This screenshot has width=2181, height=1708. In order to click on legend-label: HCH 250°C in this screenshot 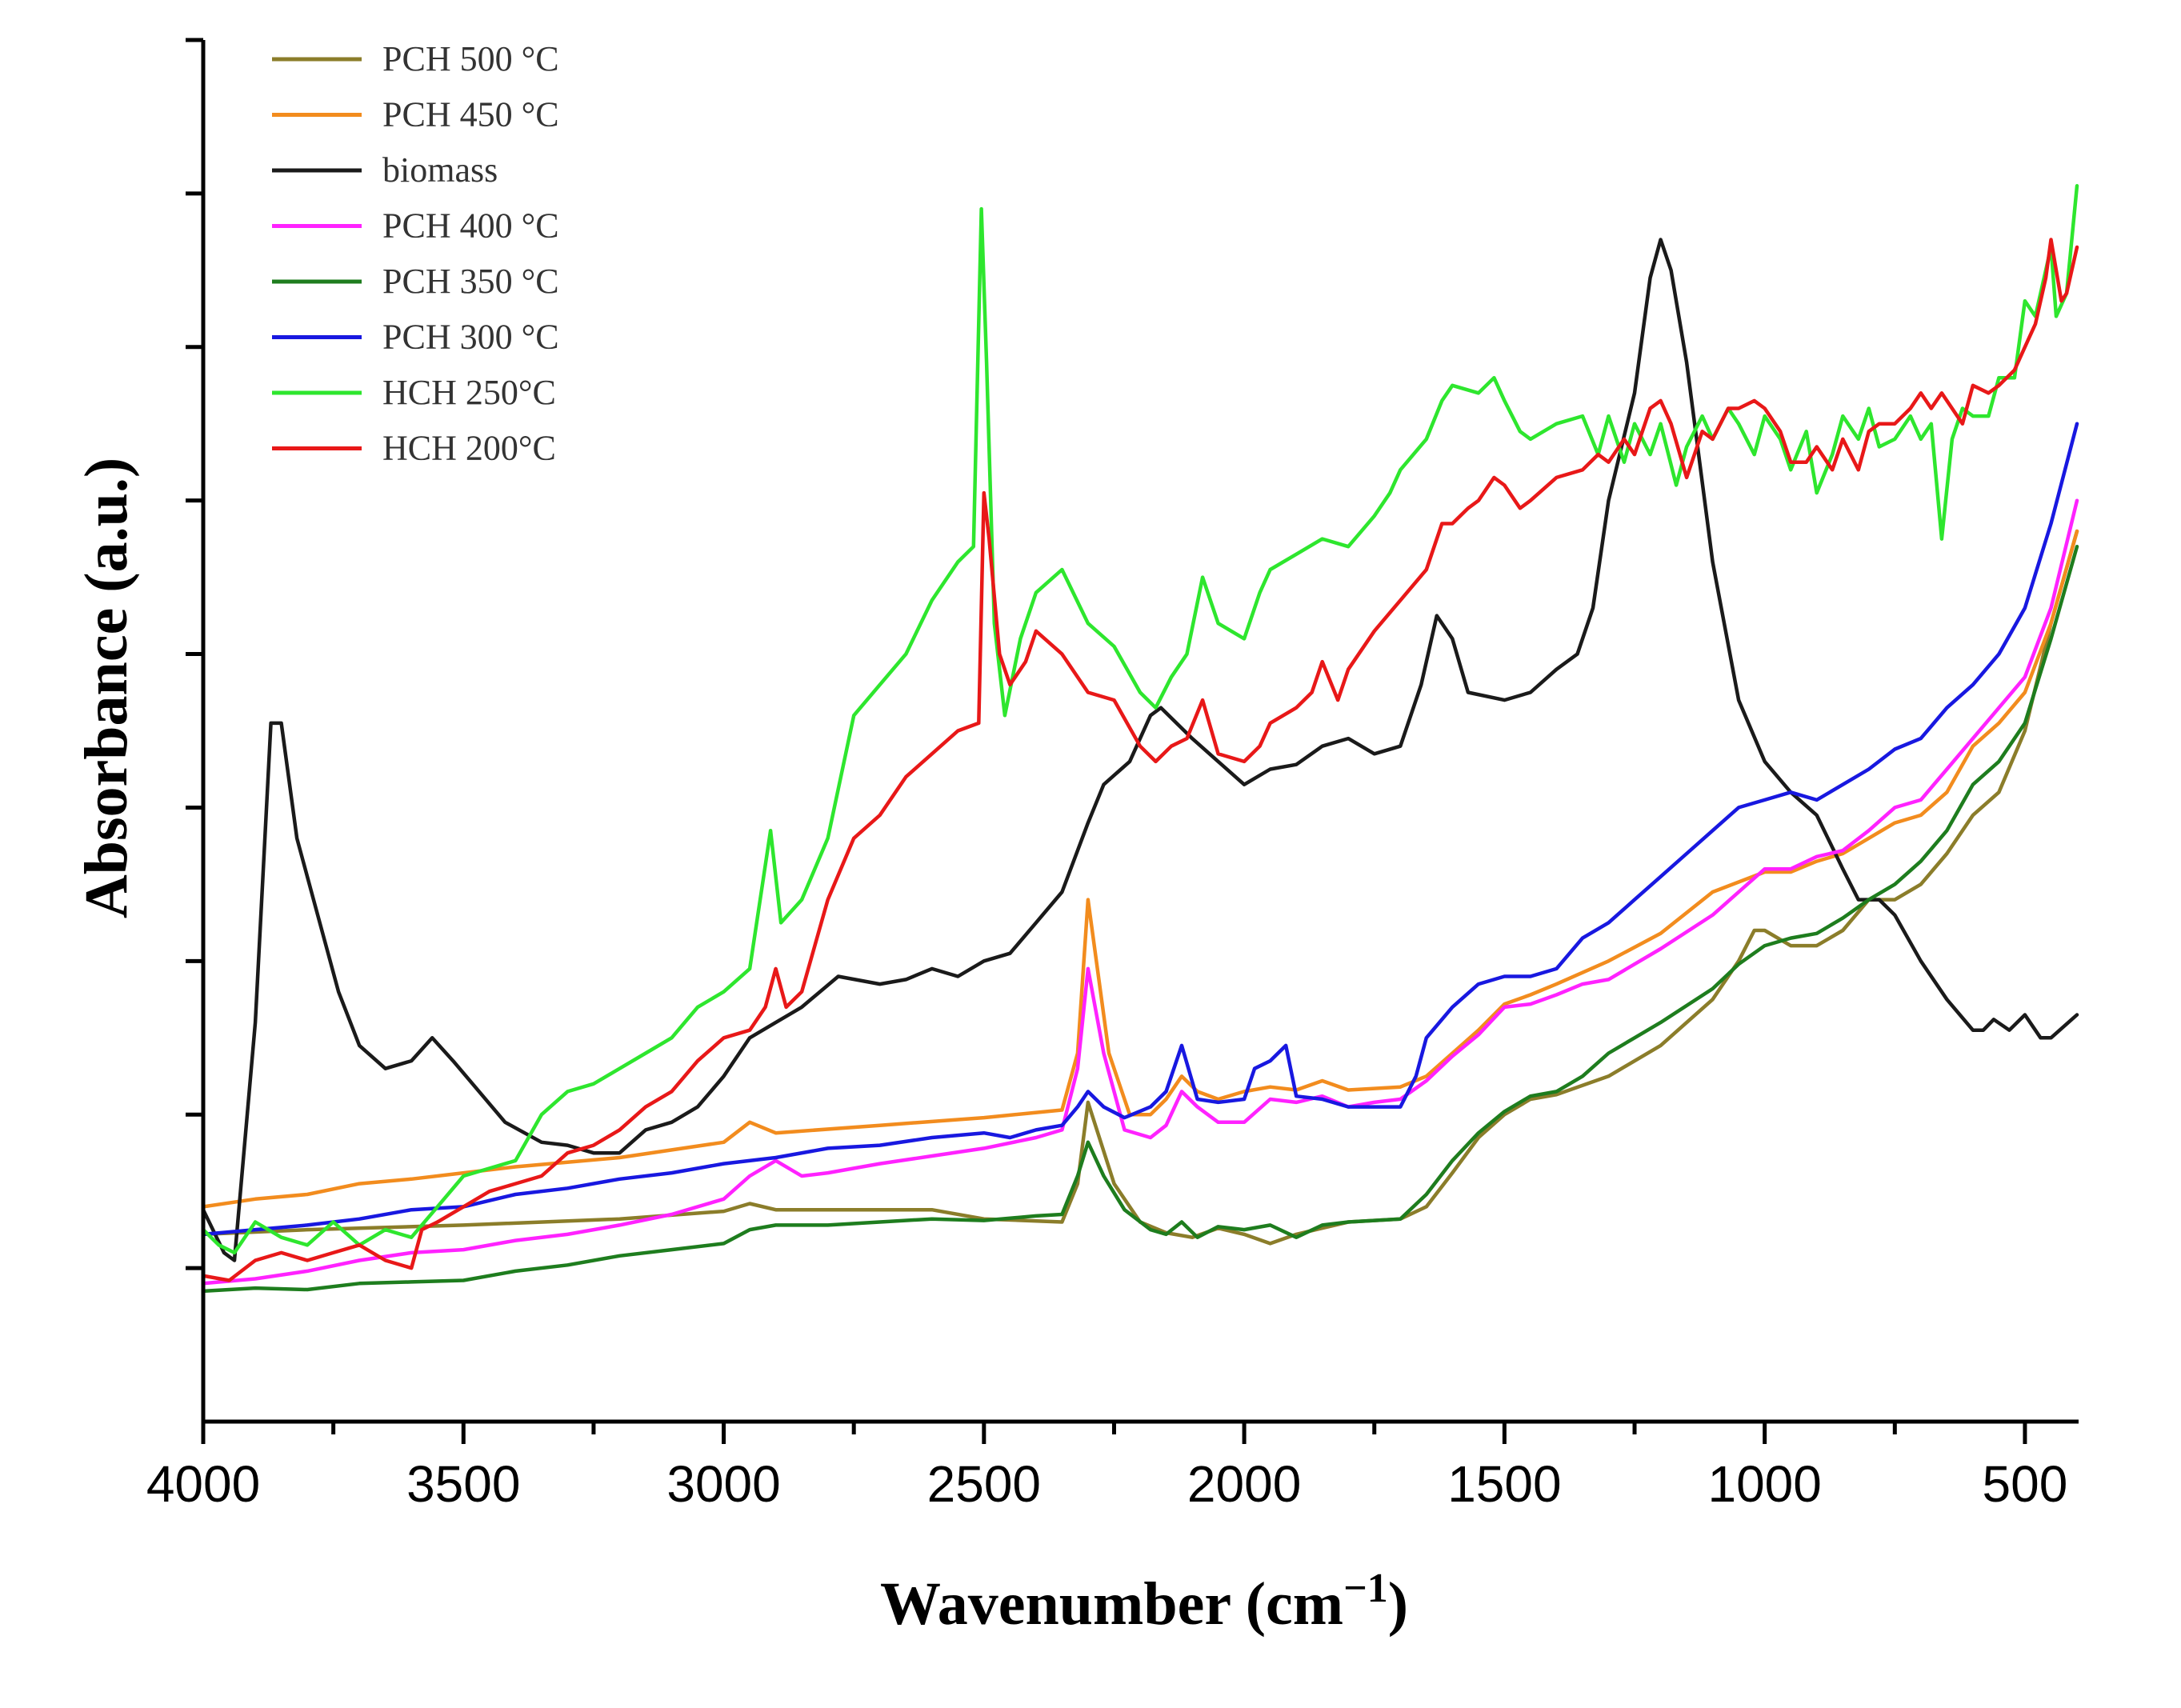, I will do `click(469, 392)`.